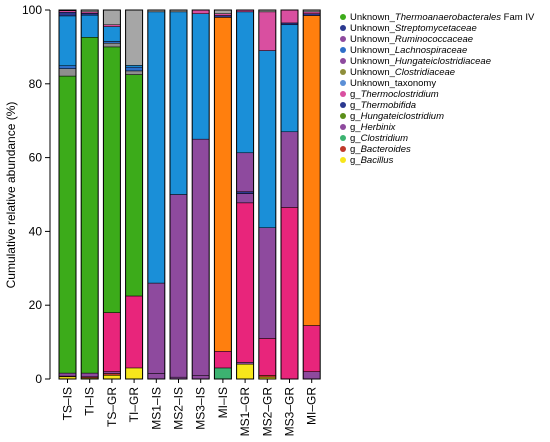  What do you see at coordinates (393, 83) in the screenshot?
I see `legend-entry: Unknown_taxonomy` at bounding box center [393, 83].